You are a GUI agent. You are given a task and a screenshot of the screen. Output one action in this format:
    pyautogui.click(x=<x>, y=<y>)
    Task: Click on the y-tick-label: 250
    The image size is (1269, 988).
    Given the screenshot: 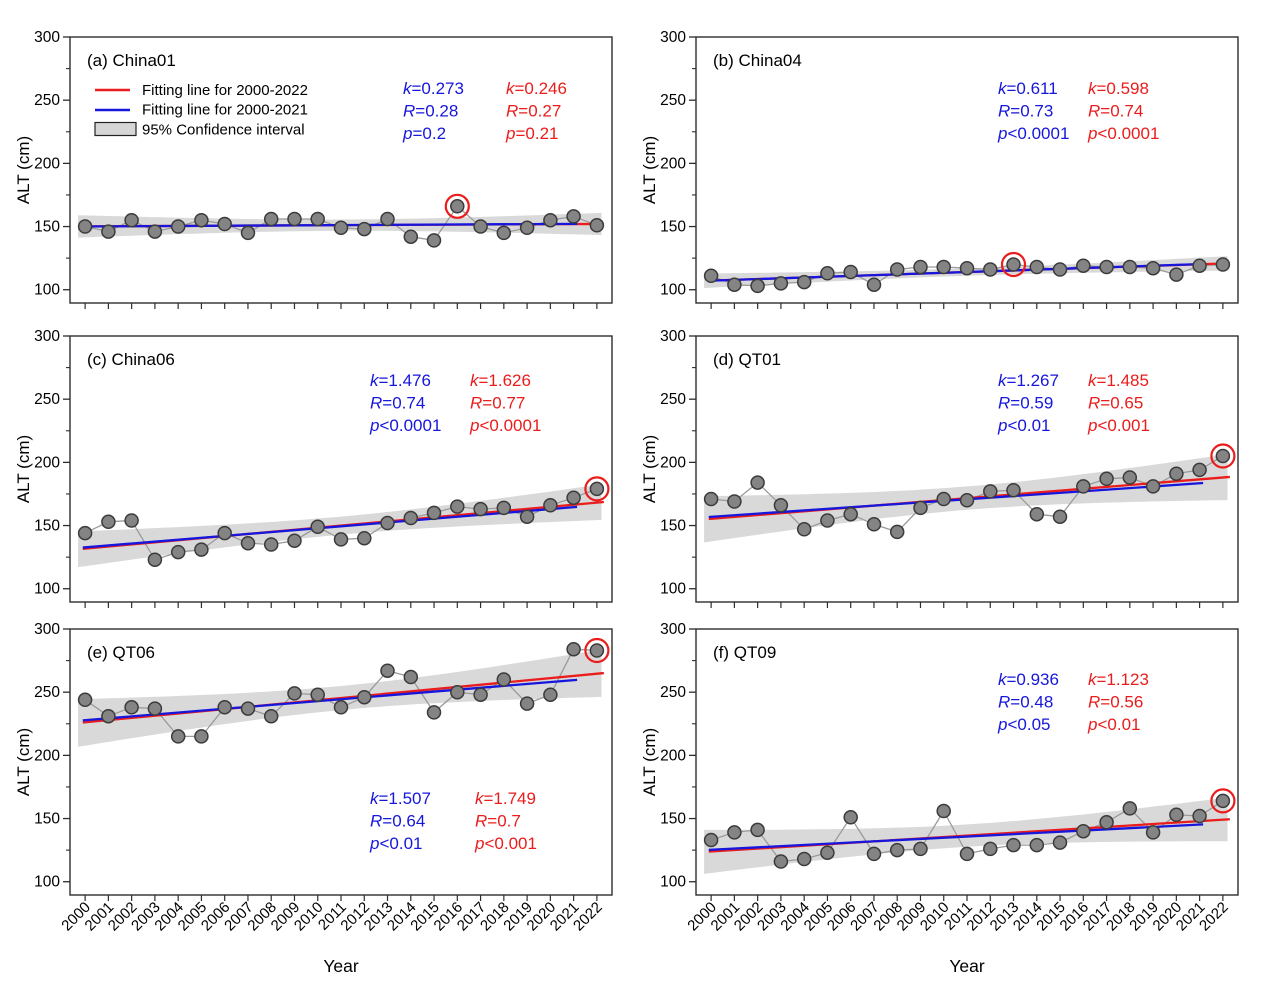 What is the action you would take?
    pyautogui.click(x=47, y=100)
    